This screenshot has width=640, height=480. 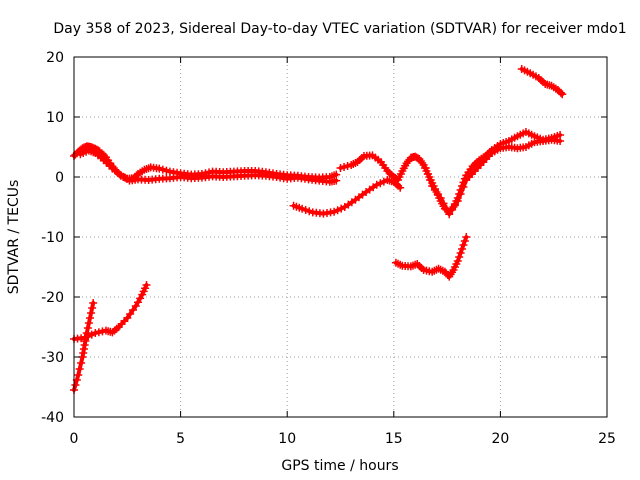 What do you see at coordinates (55, 58) in the screenshot?
I see `y-tick-label: 20` at bounding box center [55, 58].